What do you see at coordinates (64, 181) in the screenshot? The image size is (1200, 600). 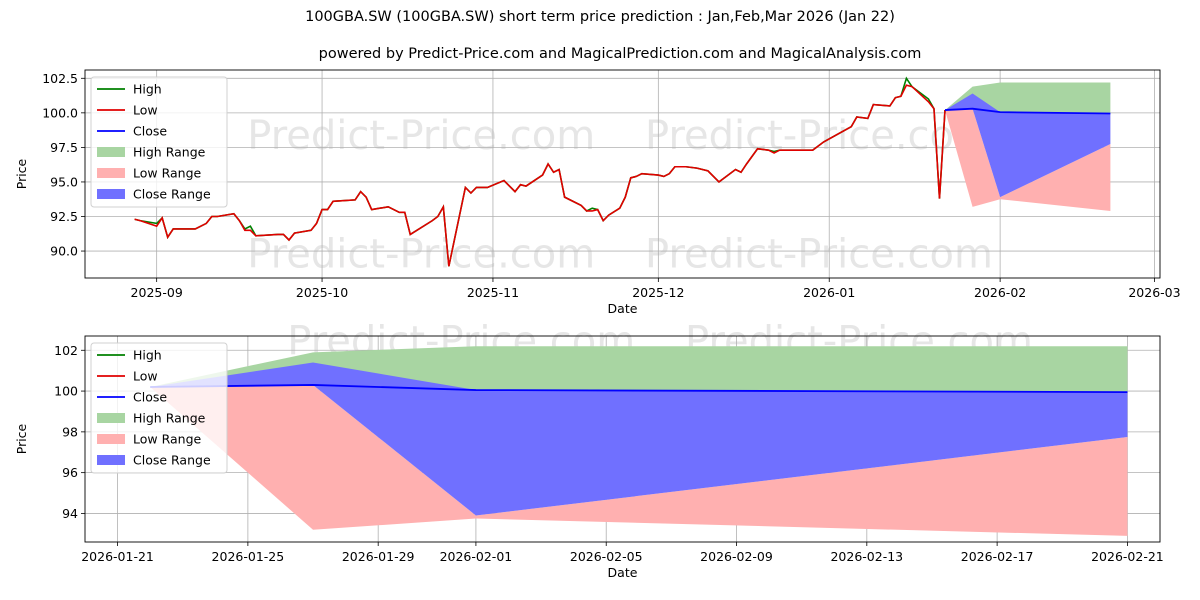 I see `y-tick-label: 95.0` at bounding box center [64, 181].